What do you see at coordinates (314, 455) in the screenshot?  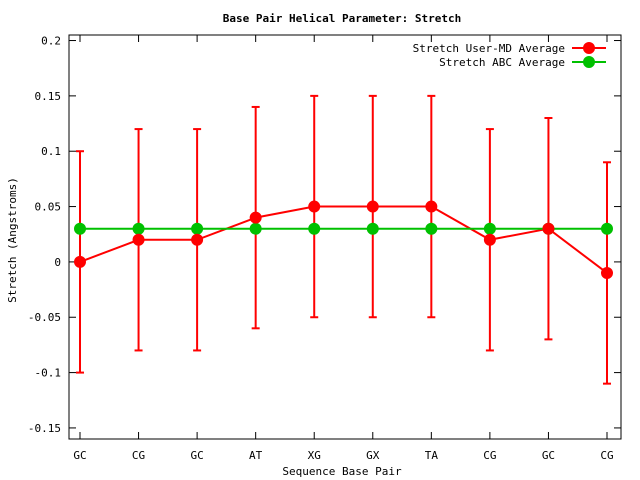 I see `x-tick-label: XG` at bounding box center [314, 455].